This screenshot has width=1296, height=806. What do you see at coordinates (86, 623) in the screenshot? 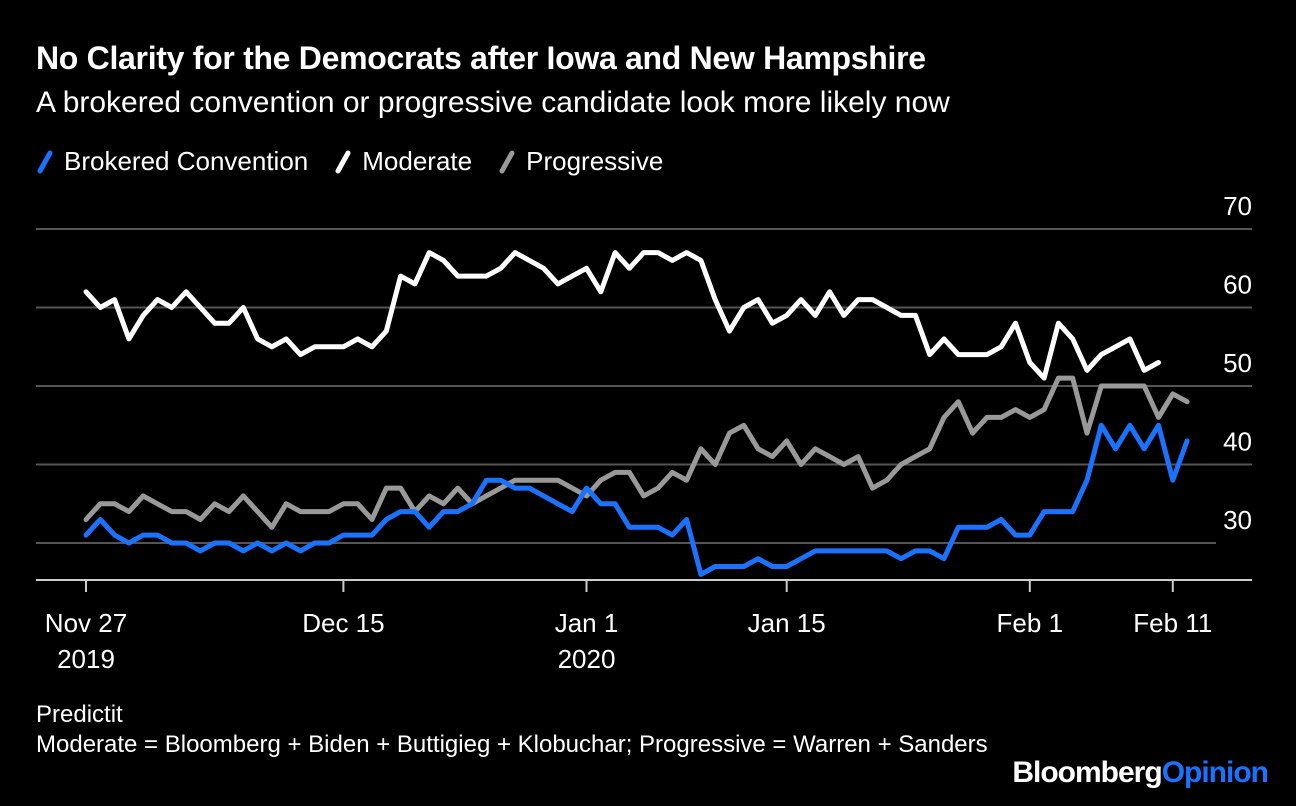
I see `xtick-label-0: Nov 27` at bounding box center [86, 623].